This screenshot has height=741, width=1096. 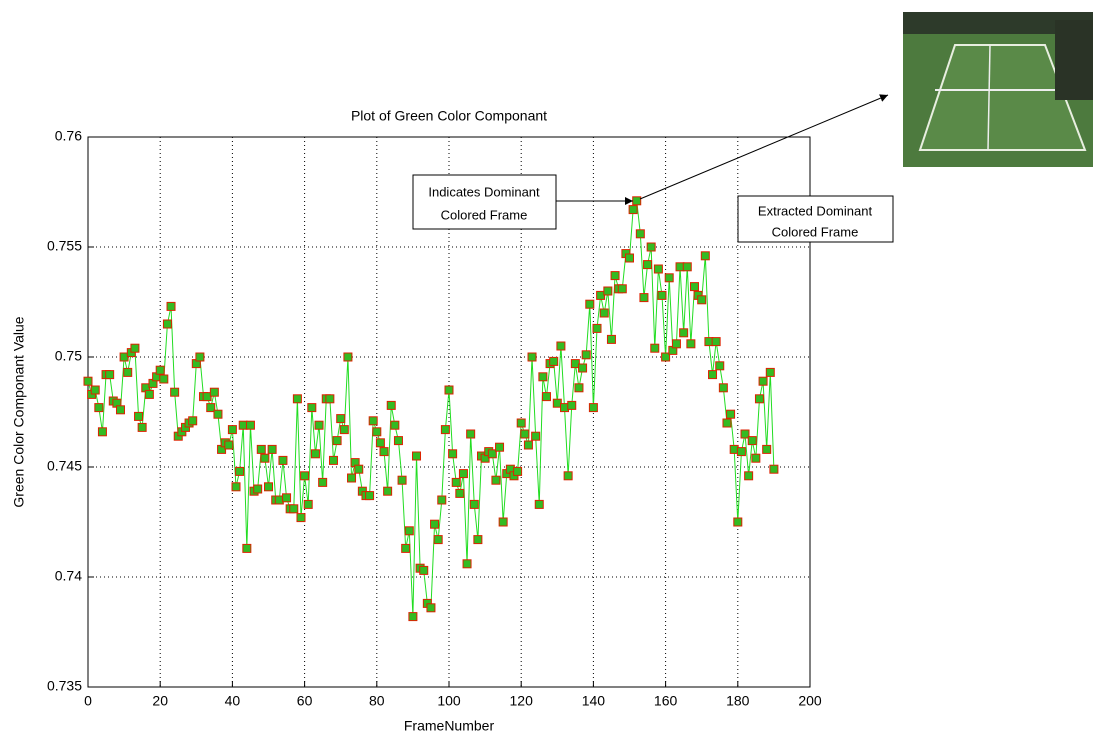 I want to click on x-tick-label: 0, so click(x=88, y=701).